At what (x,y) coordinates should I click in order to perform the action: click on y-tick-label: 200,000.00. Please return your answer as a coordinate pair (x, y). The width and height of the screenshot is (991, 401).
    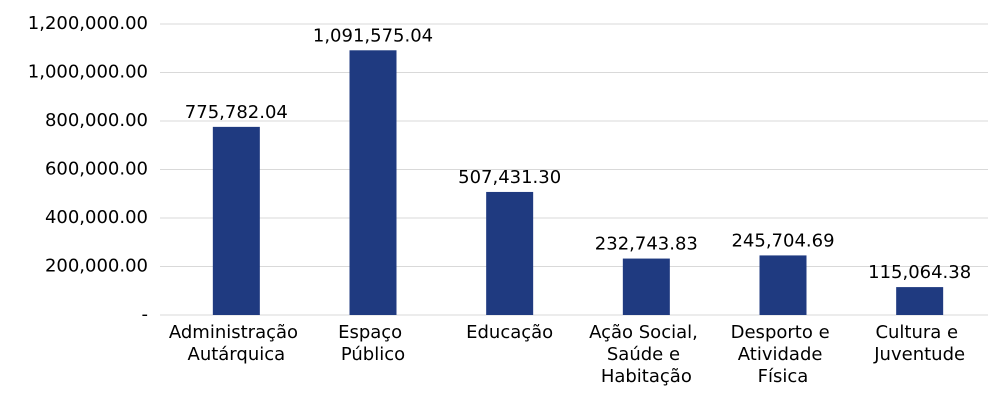
    Looking at the image, I should click on (96, 266).